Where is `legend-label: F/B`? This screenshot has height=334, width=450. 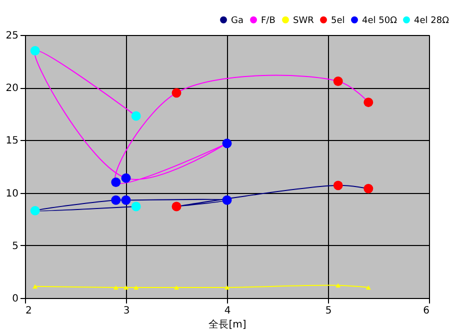 legend-label: F/B is located at coordinates (268, 21).